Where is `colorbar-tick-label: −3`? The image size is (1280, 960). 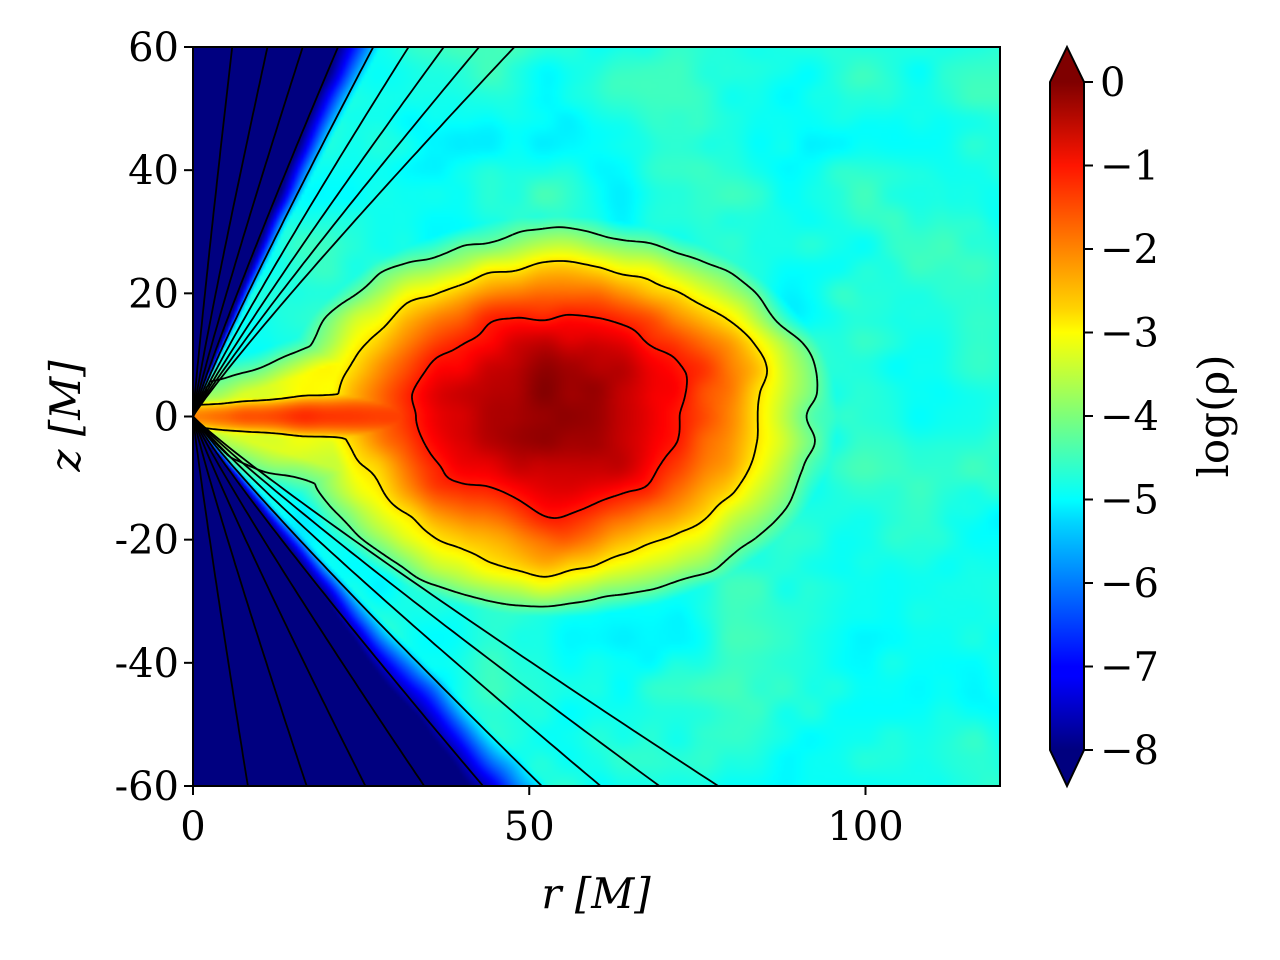 colorbar-tick-label: −3 is located at coordinates (1129, 334).